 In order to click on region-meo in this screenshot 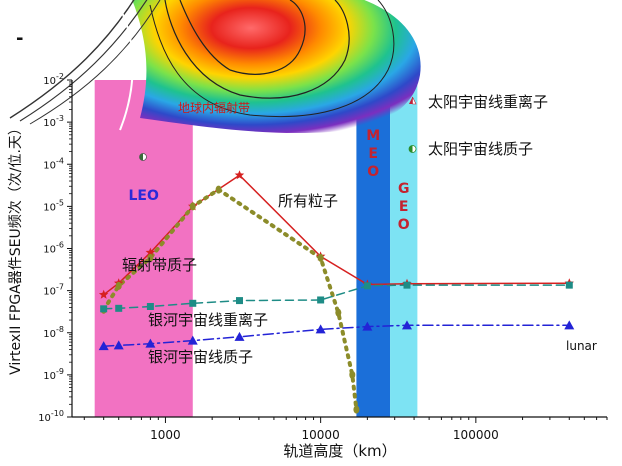, I will do `click(373, 248)`.